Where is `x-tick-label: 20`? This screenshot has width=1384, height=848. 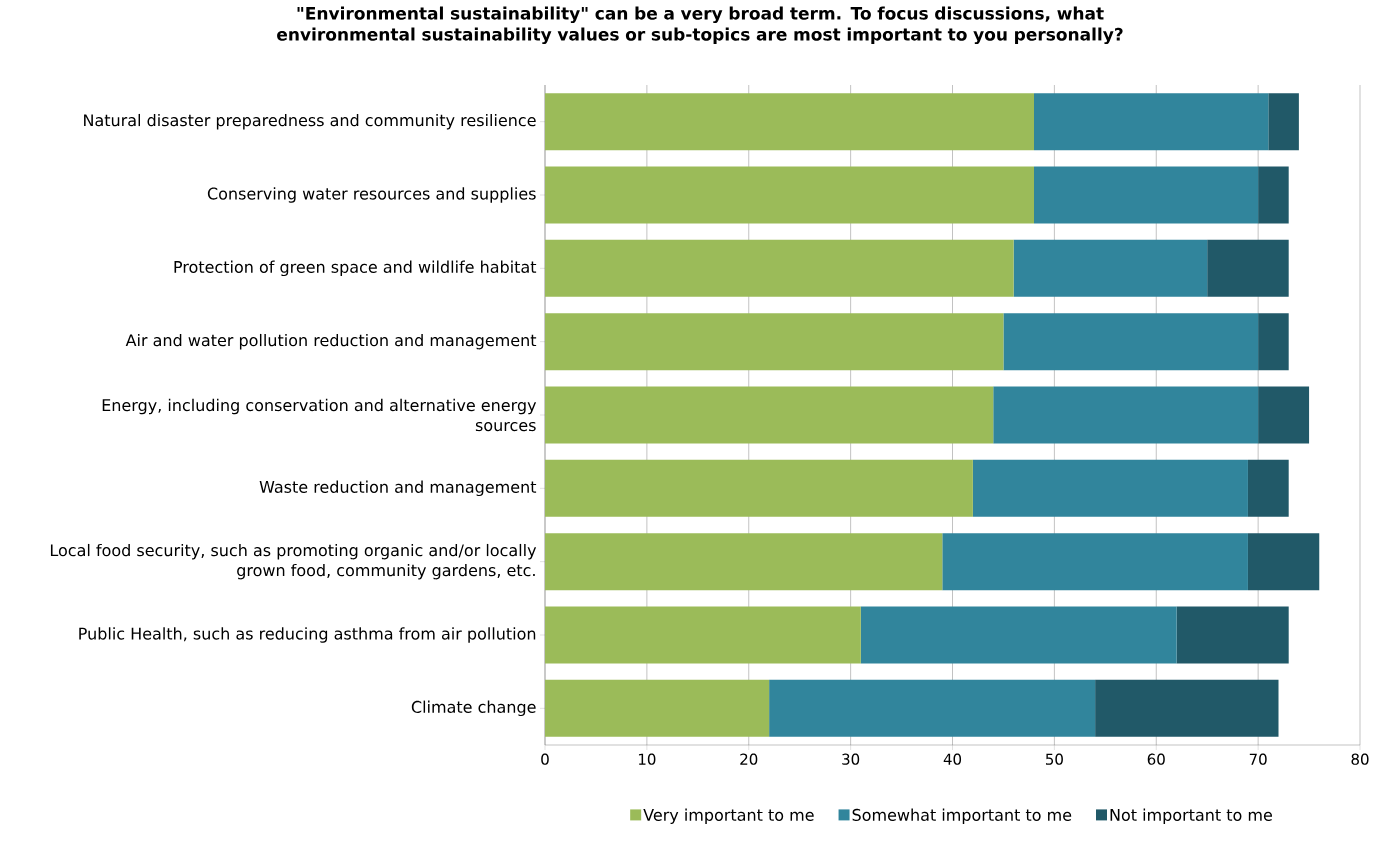 x-tick-label: 20 is located at coordinates (749, 759).